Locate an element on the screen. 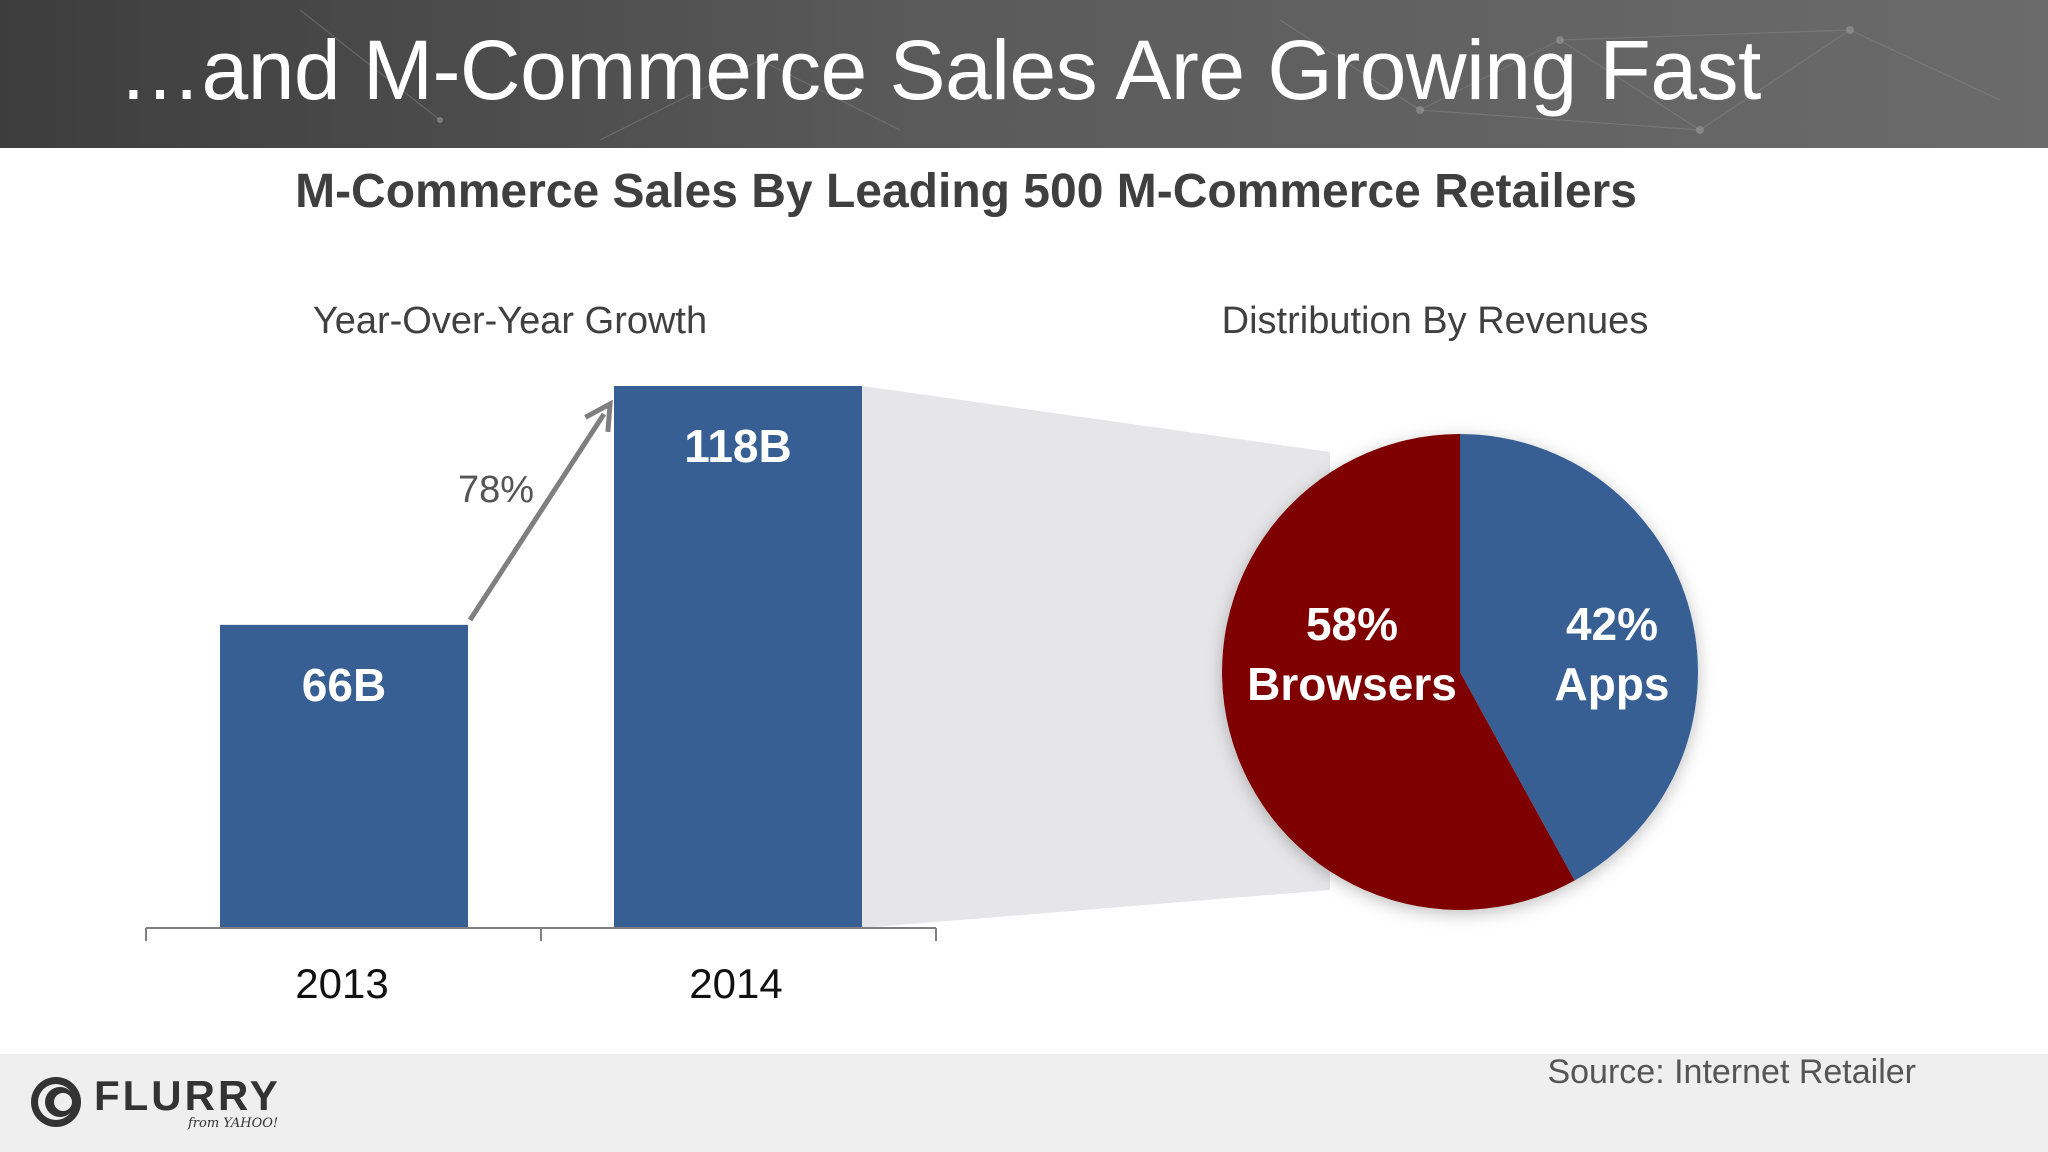 The width and height of the screenshot is (2048, 1152). bar-group: 66B 118B is located at coordinates (541, 657).